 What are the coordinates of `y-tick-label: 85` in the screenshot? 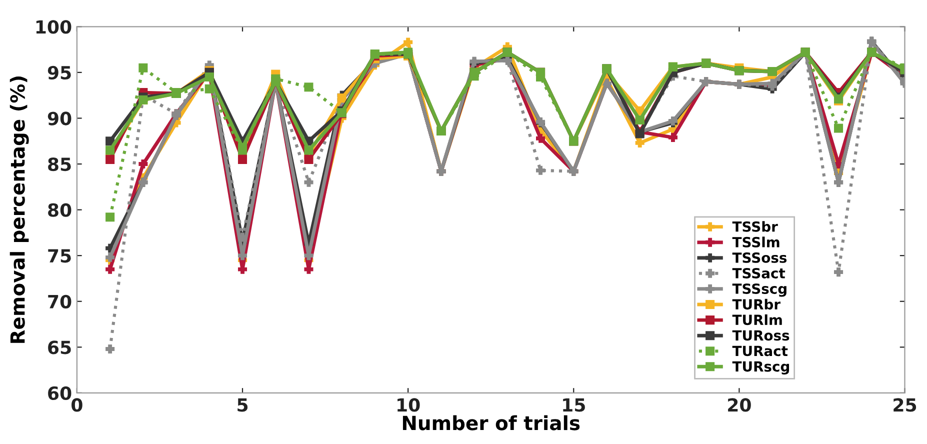 It's located at (59, 164).